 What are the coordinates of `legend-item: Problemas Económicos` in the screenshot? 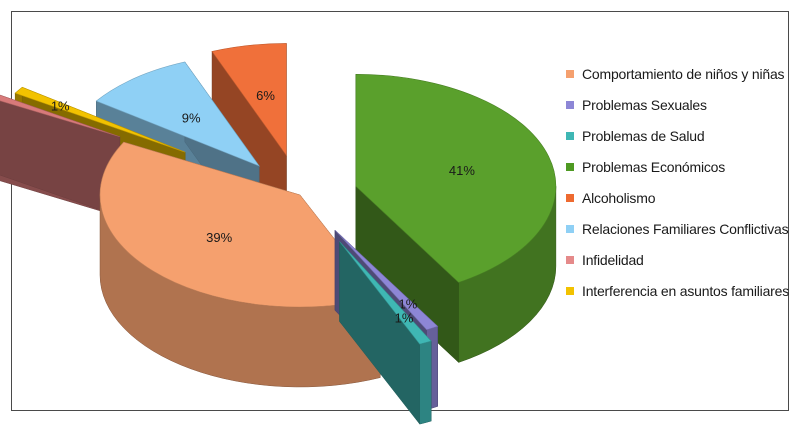 It's located at (678, 167).